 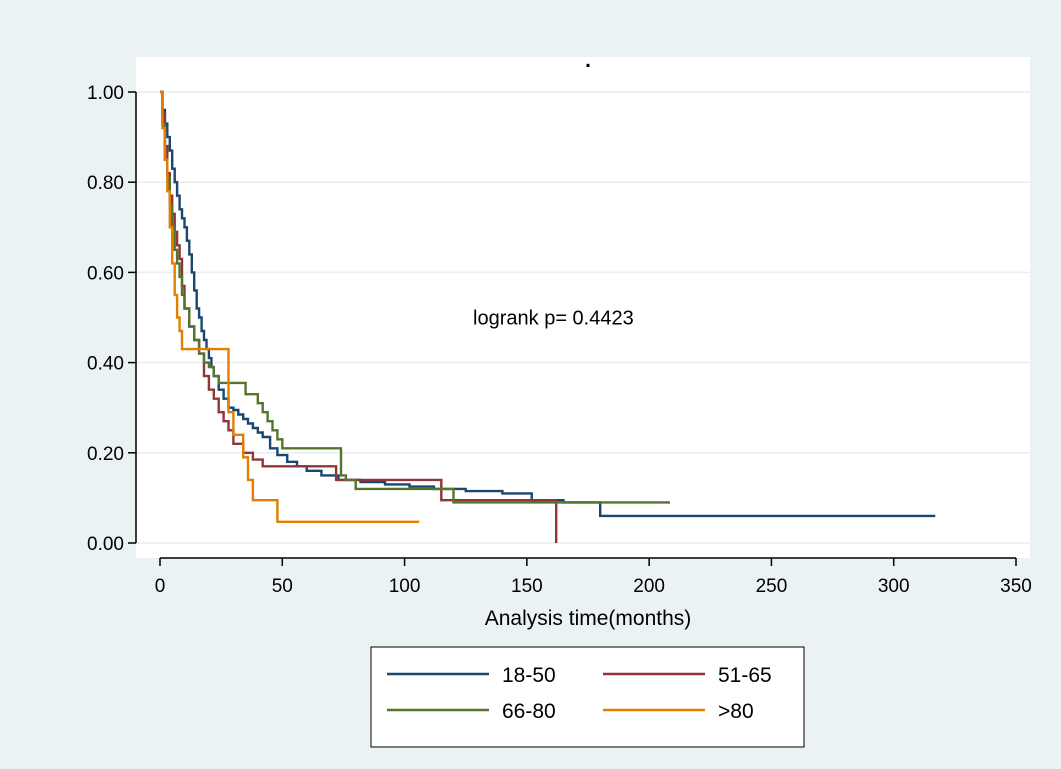 What do you see at coordinates (105, 93) in the screenshot?
I see `y-tick-label-5: 1.00` at bounding box center [105, 93].